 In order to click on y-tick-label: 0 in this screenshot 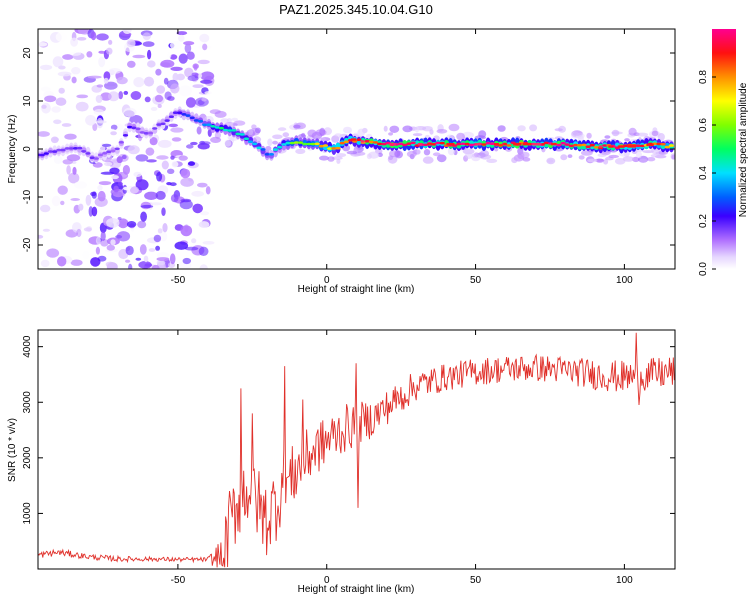, I will do `click(27, 149)`.